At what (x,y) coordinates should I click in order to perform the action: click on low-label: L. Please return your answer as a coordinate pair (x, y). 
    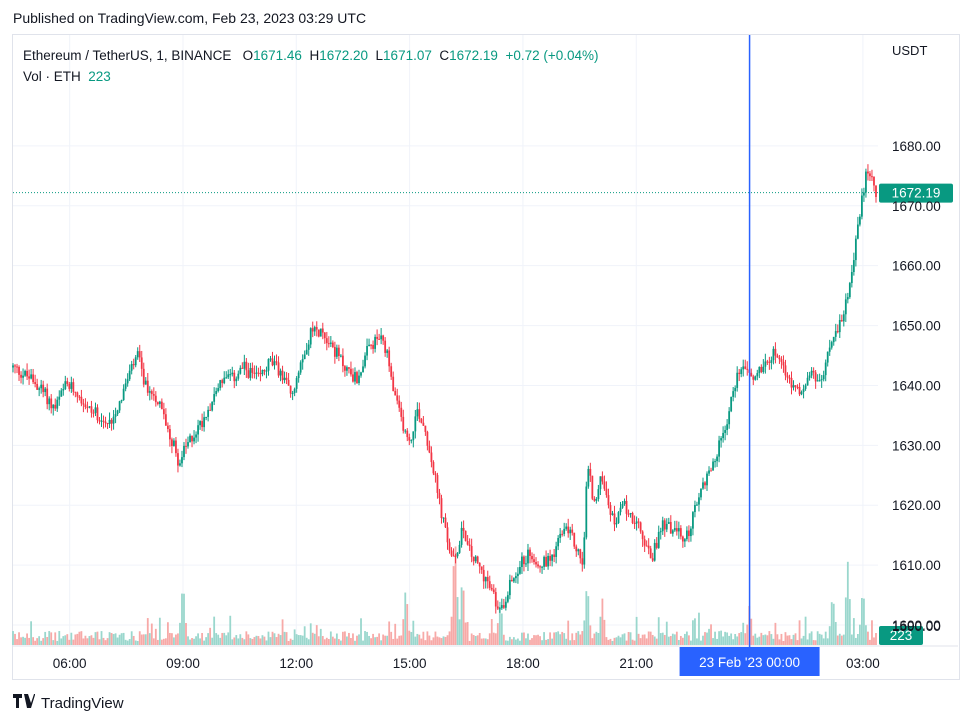
    Looking at the image, I should click on (379, 55).